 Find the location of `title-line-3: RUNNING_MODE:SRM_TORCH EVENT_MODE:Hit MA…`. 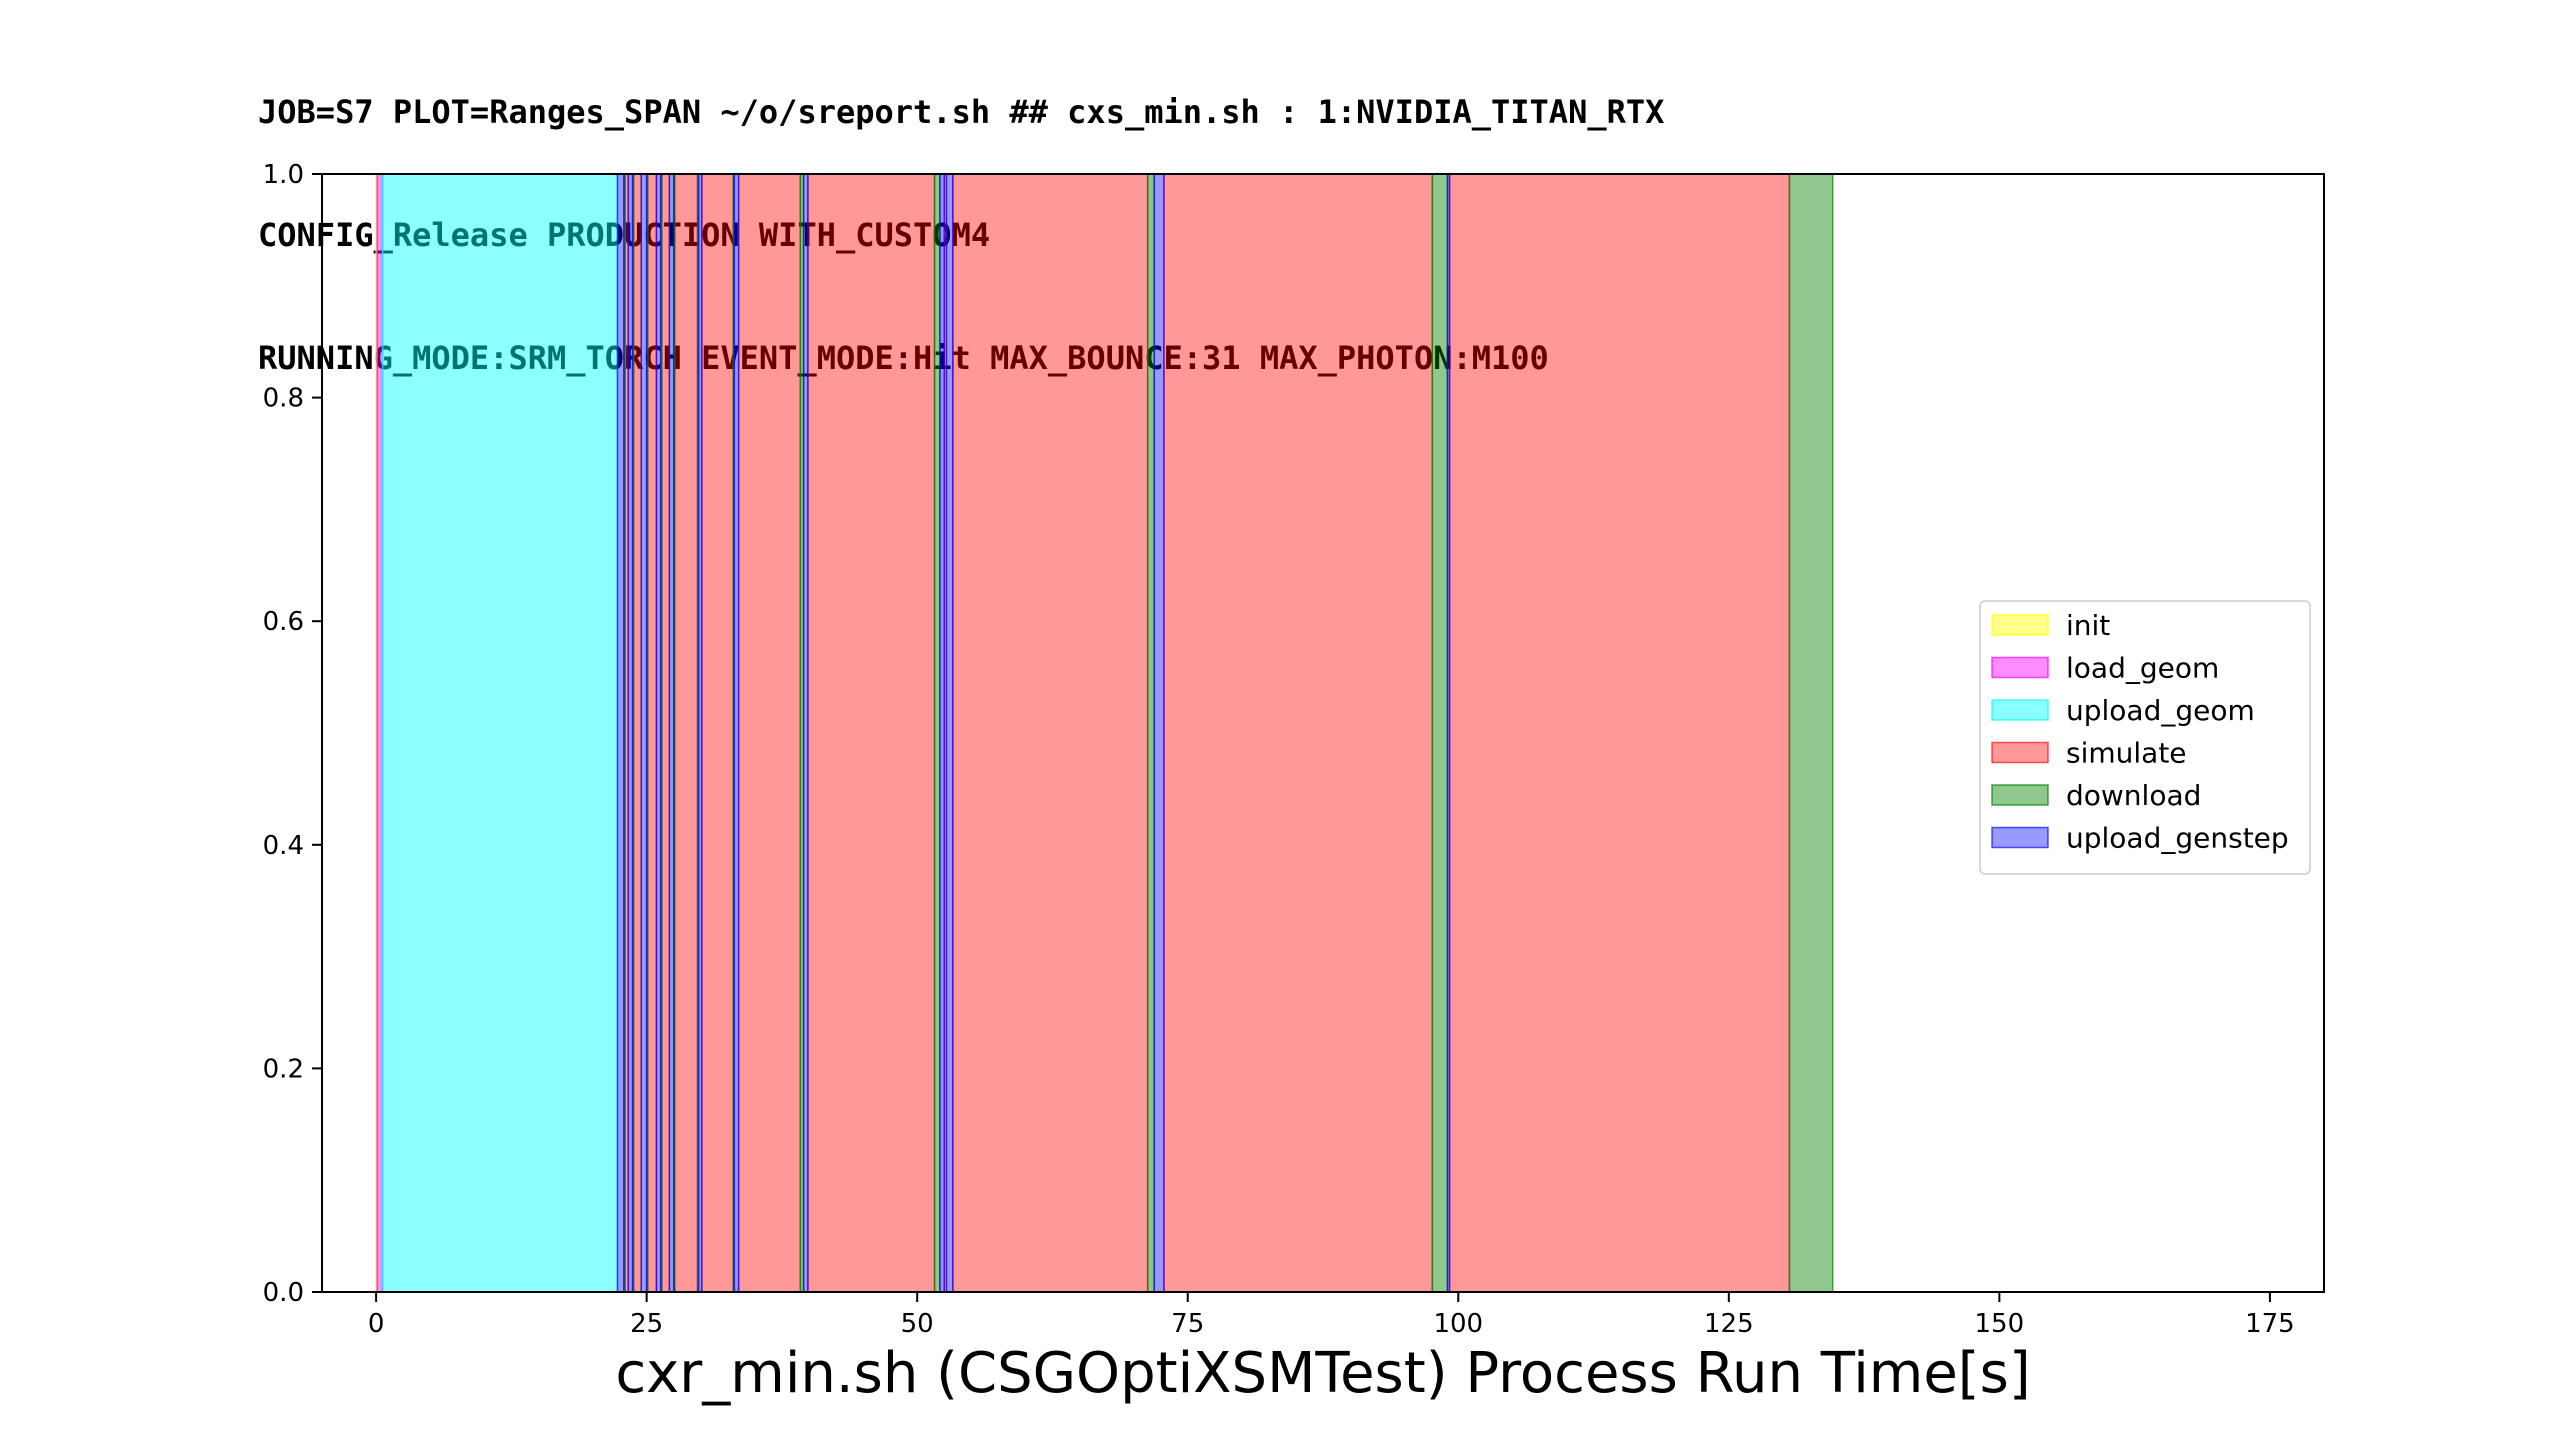

title-line-3: RUNNING_MODE:SRM_TORCH EVENT_MODE:Hit MA… is located at coordinates (903, 358).